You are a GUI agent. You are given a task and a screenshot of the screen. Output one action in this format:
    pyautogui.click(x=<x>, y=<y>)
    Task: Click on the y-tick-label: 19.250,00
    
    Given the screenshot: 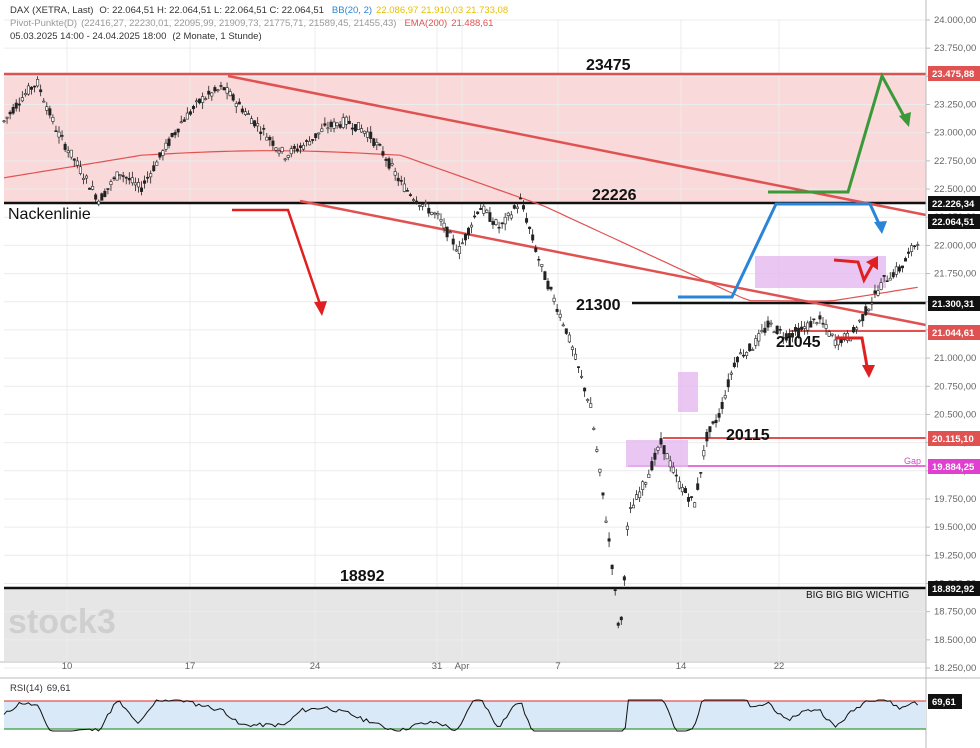 What is the action you would take?
    pyautogui.click(x=955, y=555)
    